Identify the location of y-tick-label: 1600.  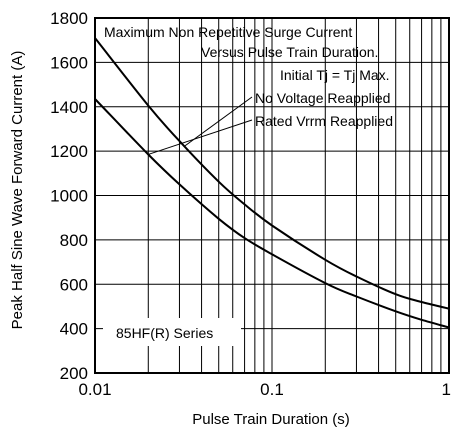
(69, 62).